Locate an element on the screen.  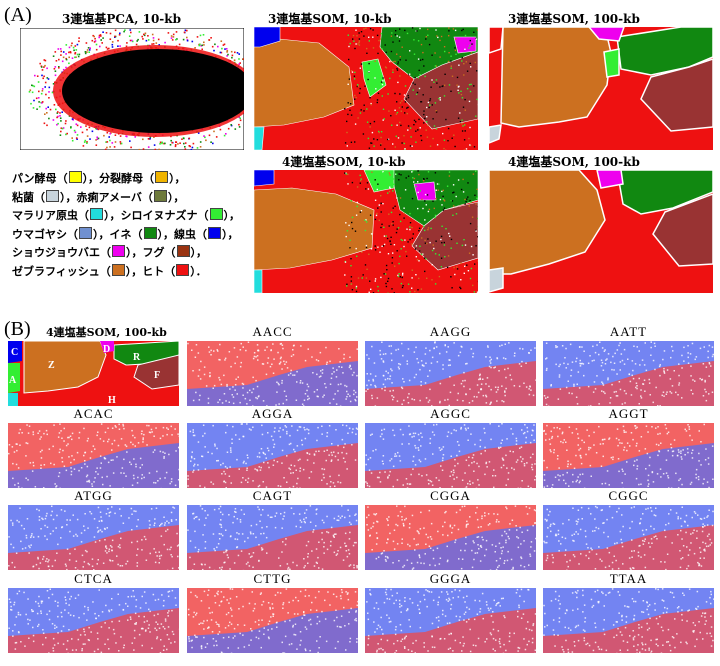
kmer-heatmap-aggt is located at coordinates (628, 455).